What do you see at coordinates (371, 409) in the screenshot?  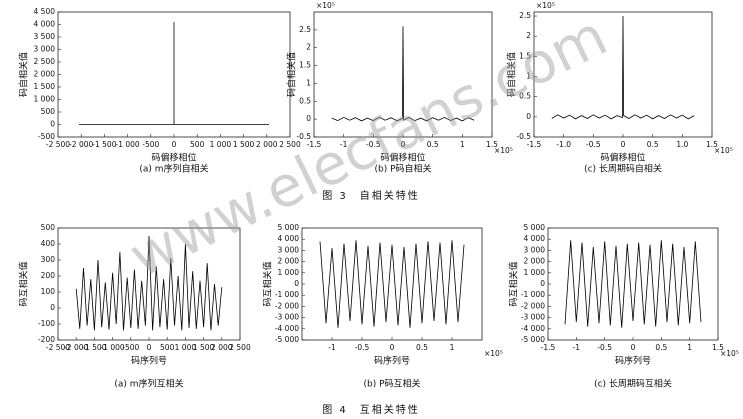 I see `figure-caption: 图 4 互相关特性` at bounding box center [371, 409].